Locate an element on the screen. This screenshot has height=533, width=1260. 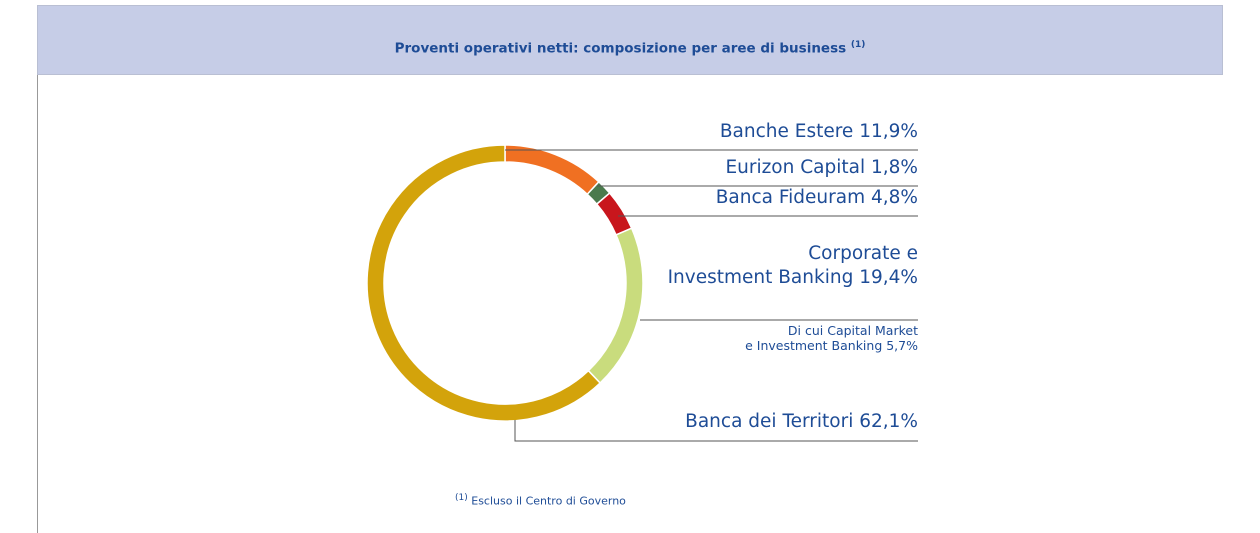
footnote-text: Escluso il Centro di Governo is located at coordinates (548, 501).